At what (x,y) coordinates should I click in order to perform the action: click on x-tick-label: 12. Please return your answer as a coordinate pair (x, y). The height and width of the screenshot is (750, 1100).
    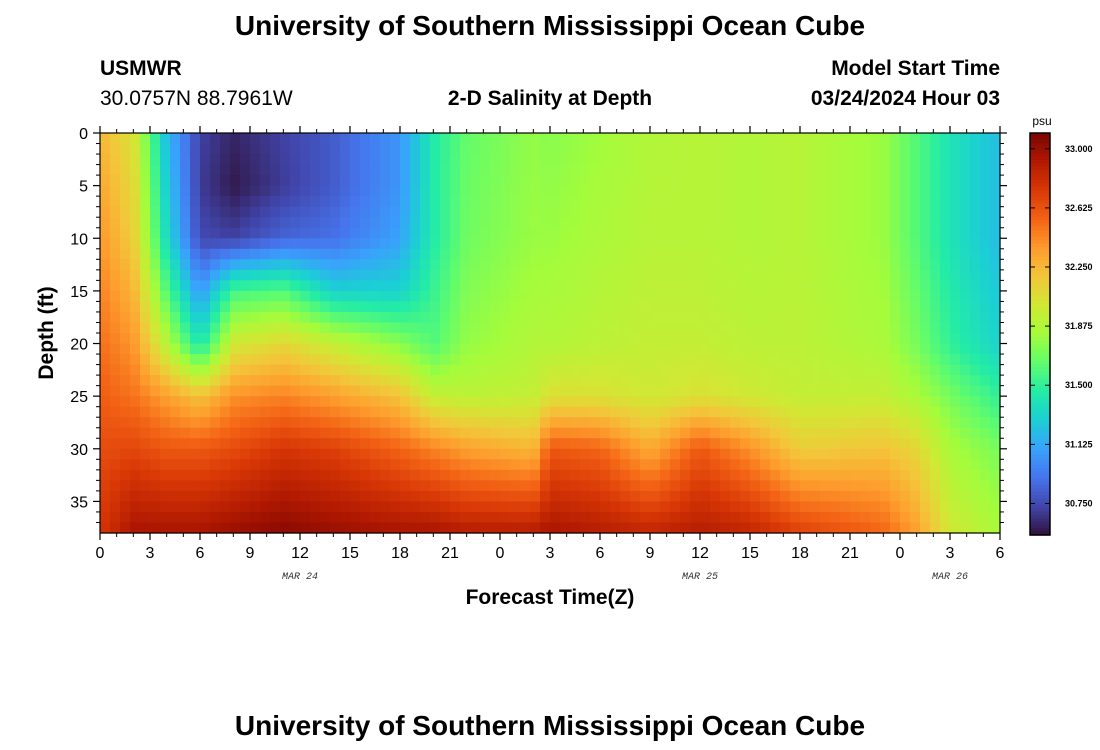
    Looking at the image, I should click on (300, 553).